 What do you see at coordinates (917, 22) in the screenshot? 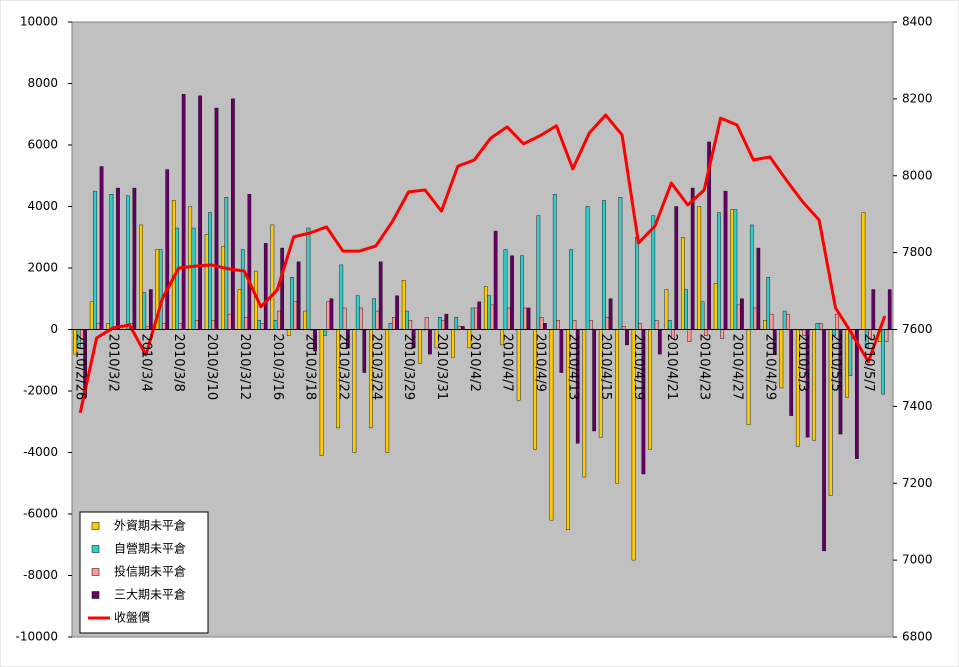
I see `y2-tick-label: 8400` at bounding box center [917, 22].